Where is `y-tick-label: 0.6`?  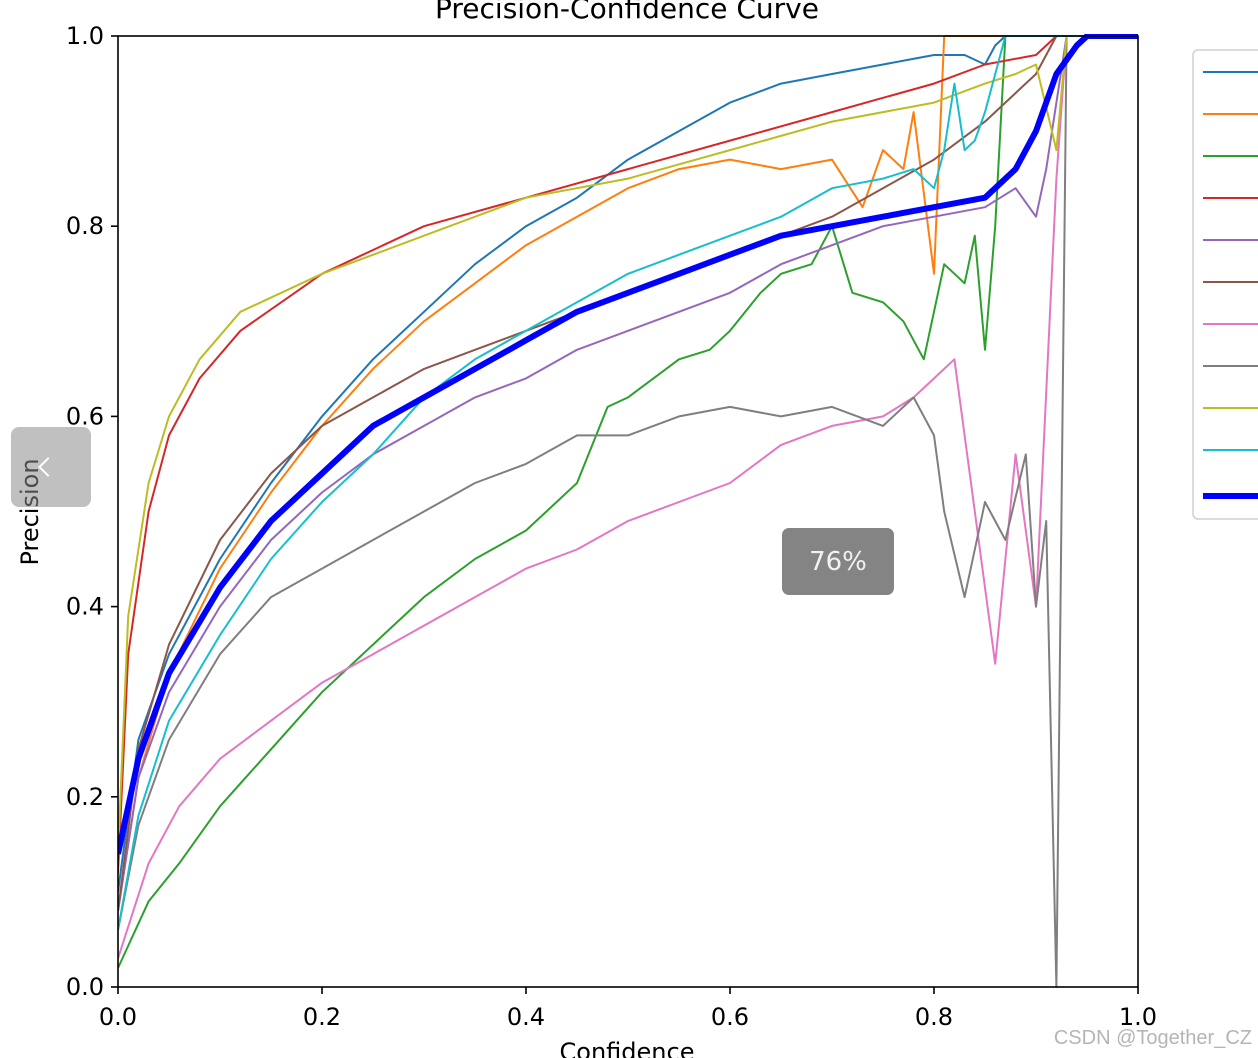 y-tick-label: 0.6 is located at coordinates (85, 416).